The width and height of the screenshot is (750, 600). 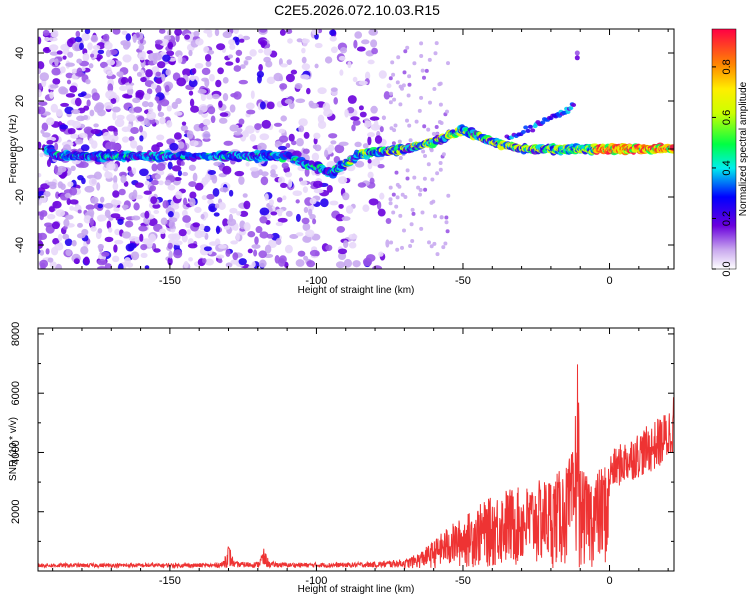 What do you see at coordinates (316, 281) in the screenshot?
I see `x-tick-label: -100` at bounding box center [316, 281].